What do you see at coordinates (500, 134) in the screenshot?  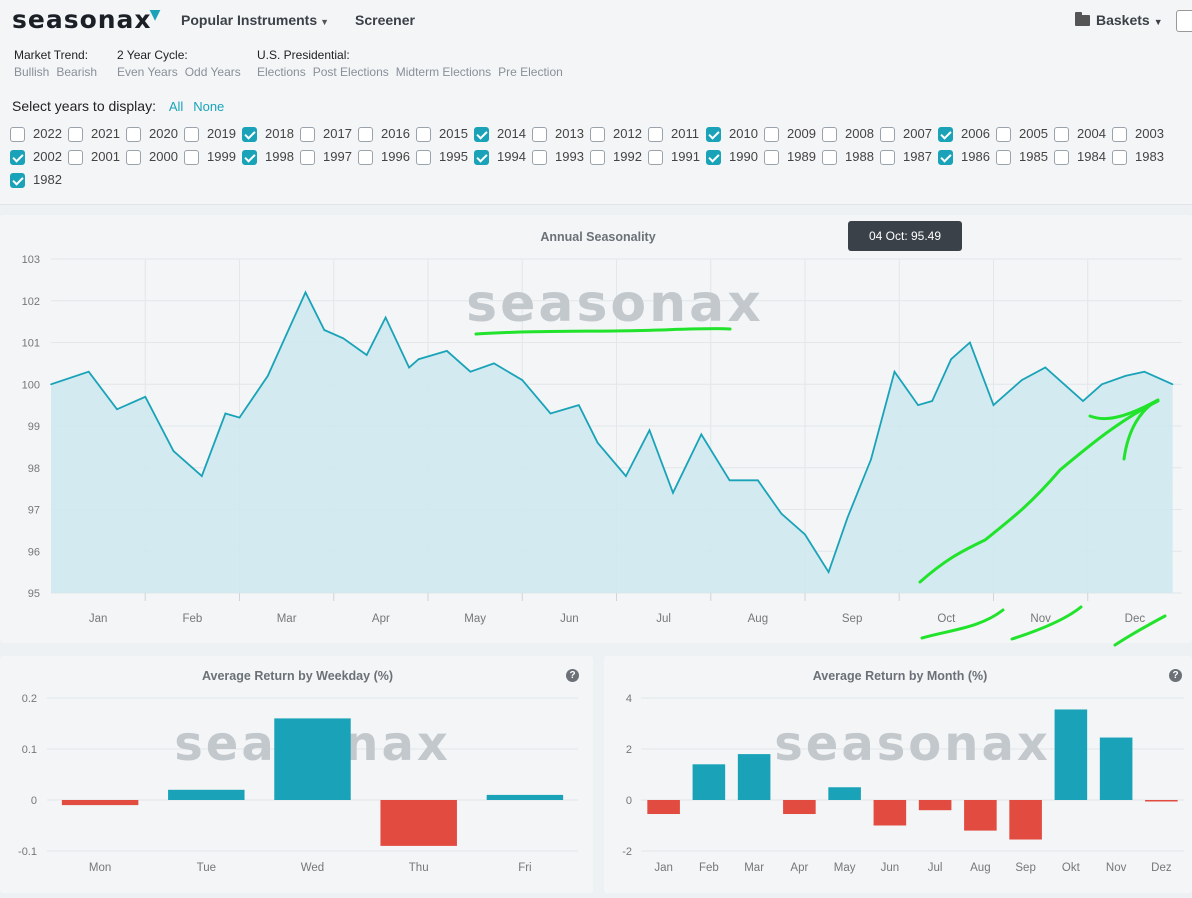 I see `year-checkbox-2014: 2014` at bounding box center [500, 134].